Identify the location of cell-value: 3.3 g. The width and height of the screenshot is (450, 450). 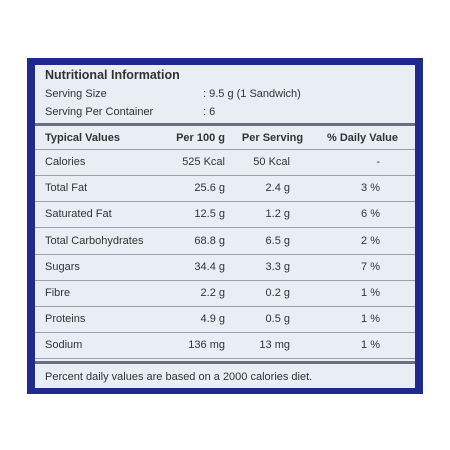
(277, 266).